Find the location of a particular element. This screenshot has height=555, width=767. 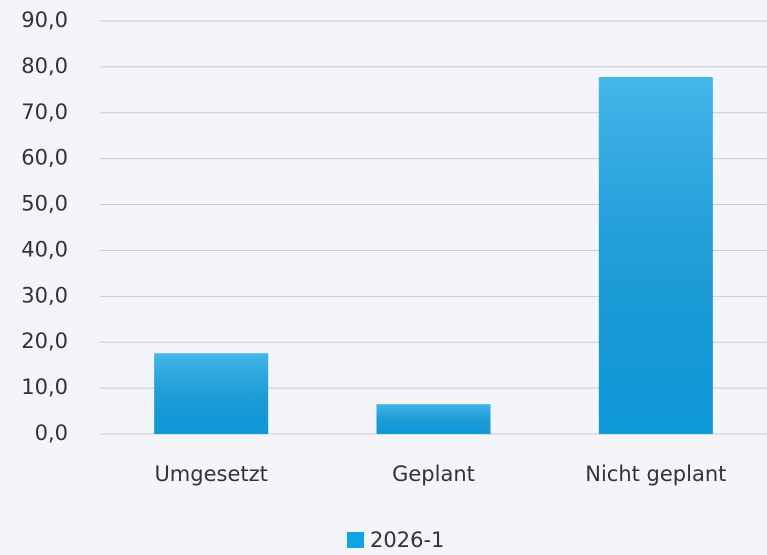

y-tick-label: 0,0 is located at coordinates (51, 433).